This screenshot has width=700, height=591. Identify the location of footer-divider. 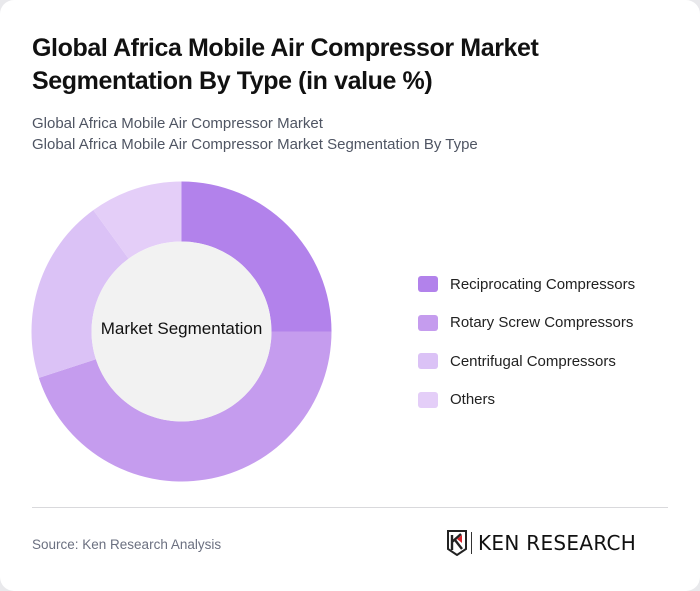
(350, 507).